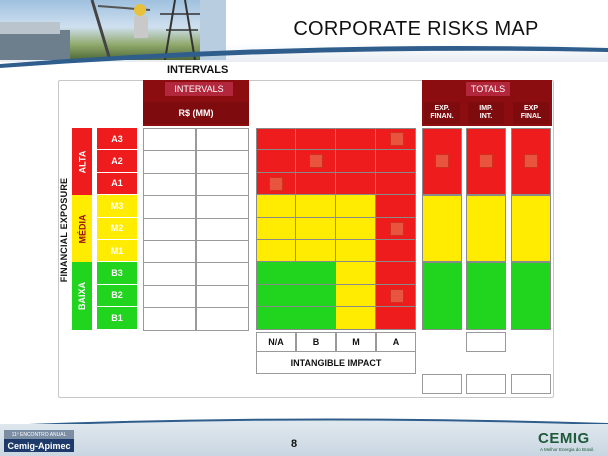 The image size is (608, 456). What do you see at coordinates (82, 161) in the screenshot?
I see `band-alta: ALTA` at bounding box center [82, 161].